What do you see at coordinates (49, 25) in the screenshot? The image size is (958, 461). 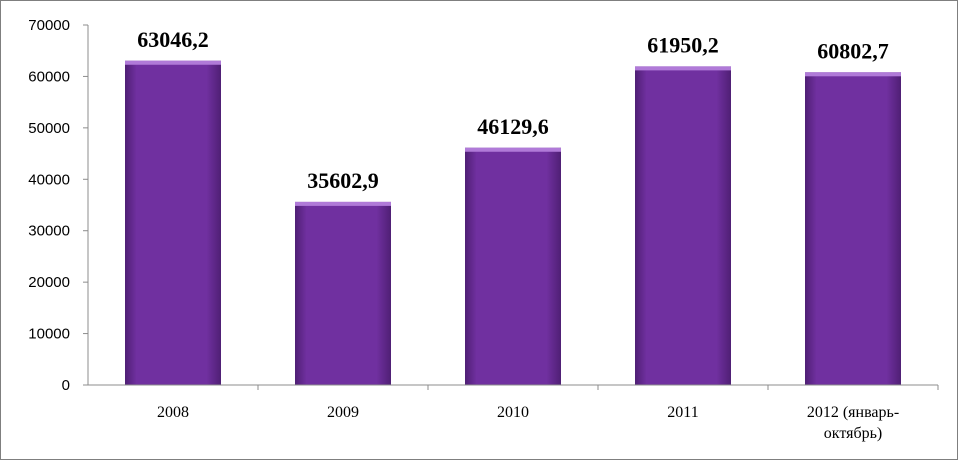 I see `y-tick-label: 70000` at bounding box center [49, 25].